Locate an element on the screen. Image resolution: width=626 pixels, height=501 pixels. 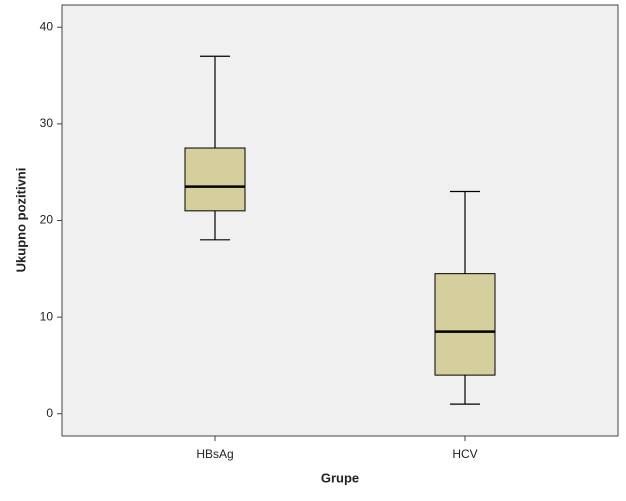
y-tick-label: 40 is located at coordinates (47, 26).